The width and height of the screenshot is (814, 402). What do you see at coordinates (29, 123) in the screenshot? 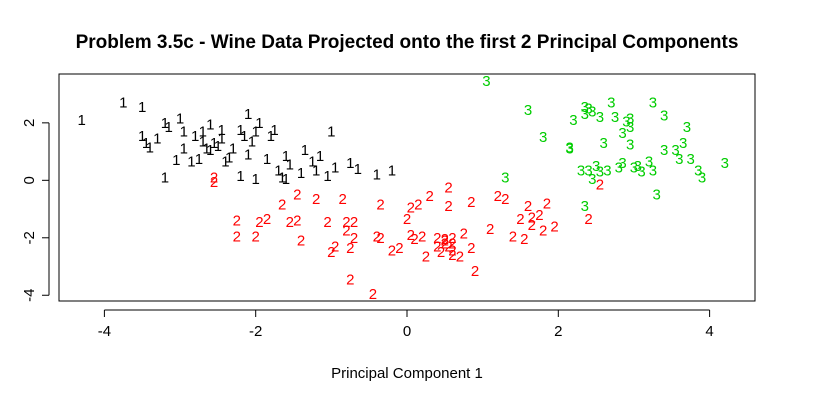
I see `y-tick-label: 2` at bounding box center [29, 123].